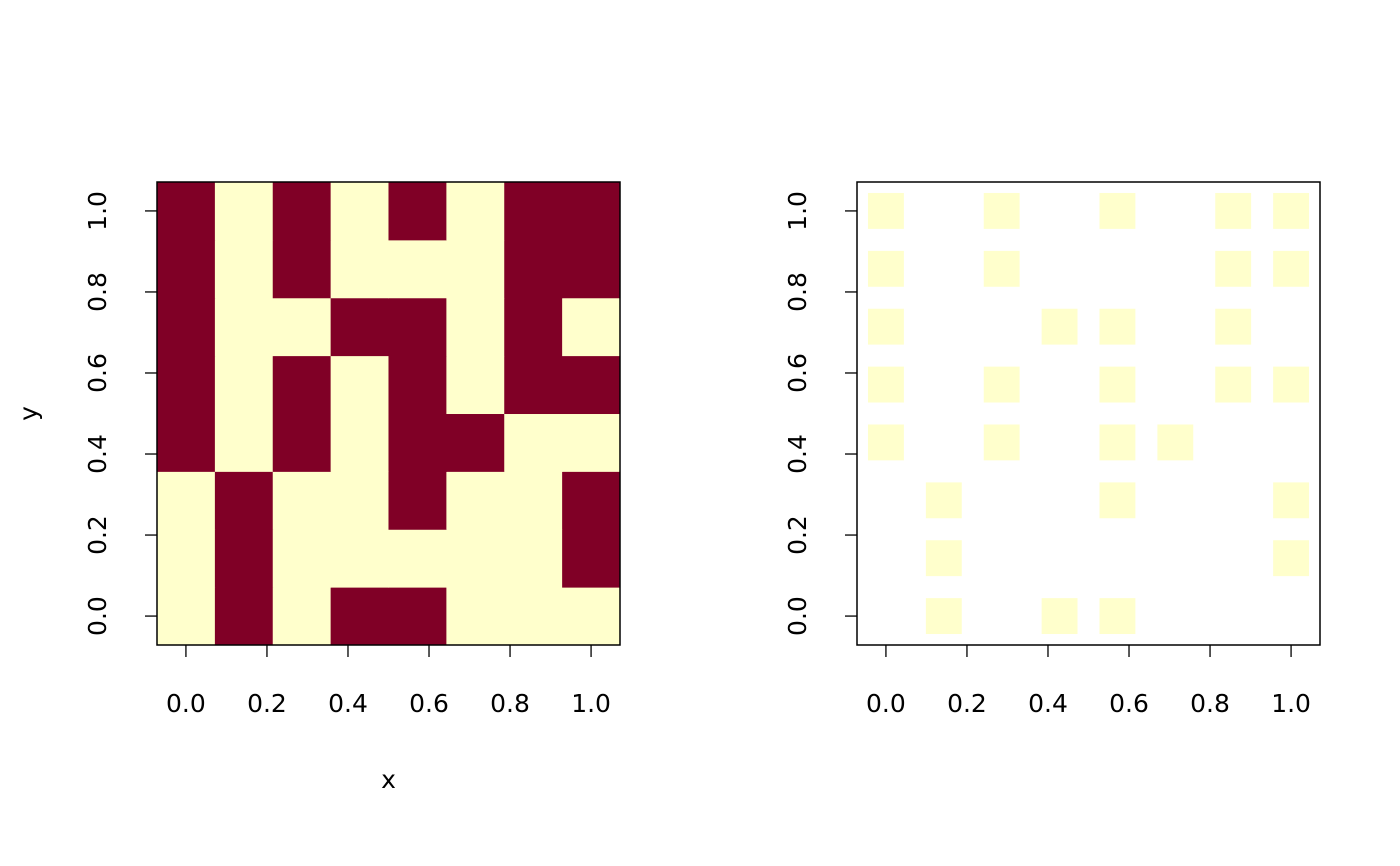  What do you see at coordinates (797, 454) in the screenshot?
I see `y-tick-label: 0.4` at bounding box center [797, 454].